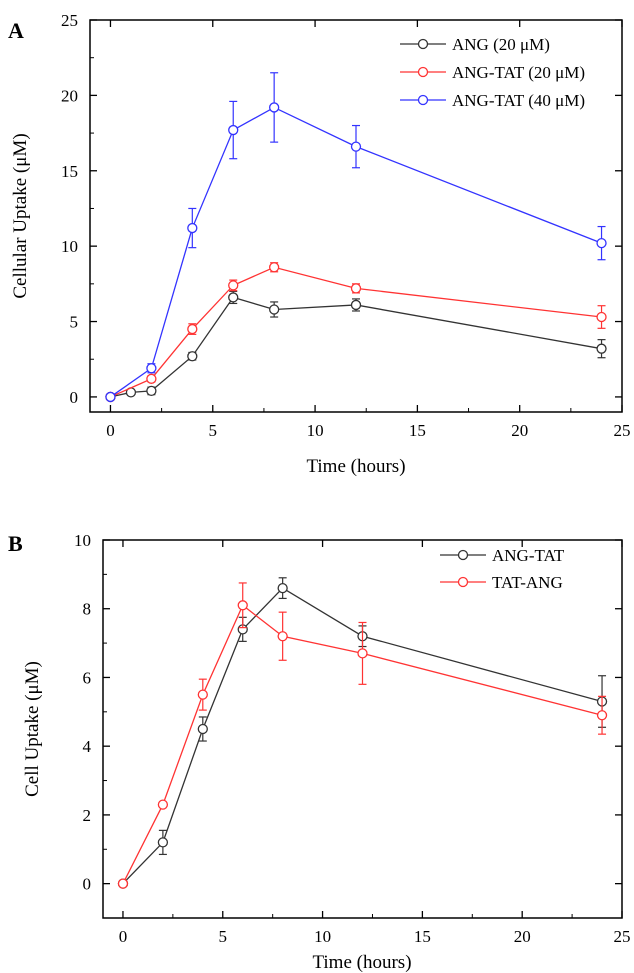 This screenshot has width=634, height=973. What do you see at coordinates (527, 582) in the screenshot?
I see `legend-label: TAT-ANG` at bounding box center [527, 582].